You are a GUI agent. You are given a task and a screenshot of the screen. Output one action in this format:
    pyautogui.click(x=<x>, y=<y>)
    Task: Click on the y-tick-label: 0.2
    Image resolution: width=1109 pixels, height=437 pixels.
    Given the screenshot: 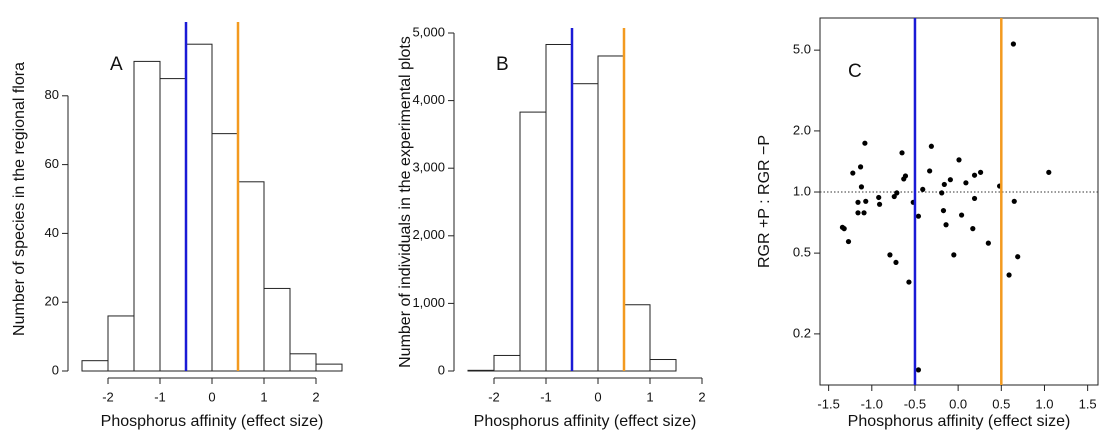 What is the action you would take?
    pyautogui.click(x=802, y=332)
    